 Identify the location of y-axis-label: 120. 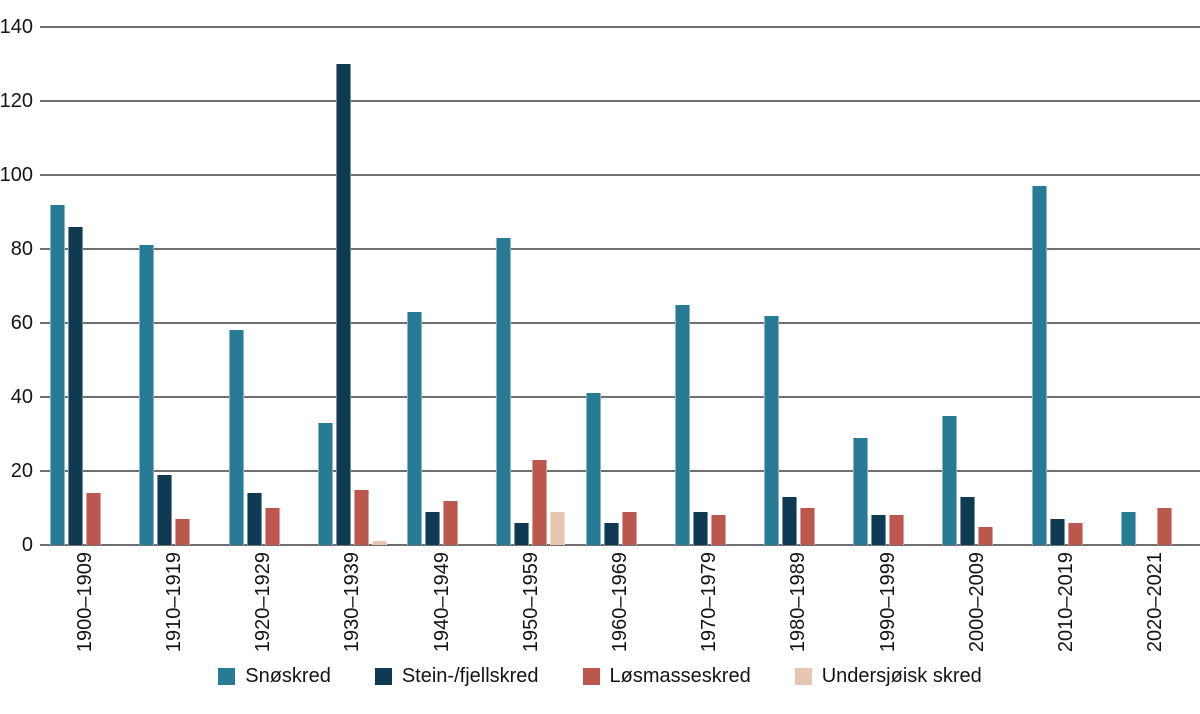
(16, 101).